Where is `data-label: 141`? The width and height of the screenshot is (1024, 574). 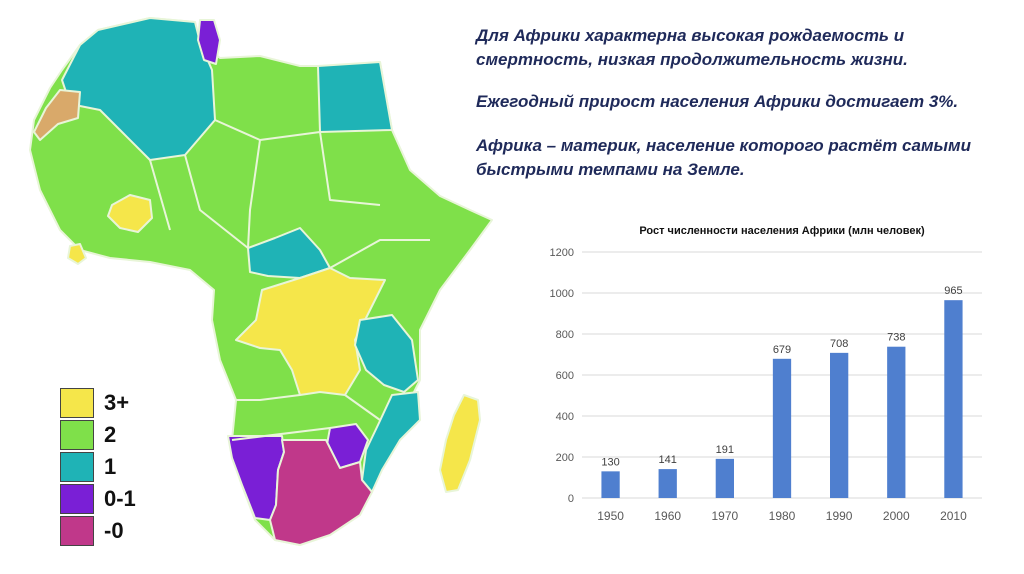 data-label: 141 is located at coordinates (668, 460).